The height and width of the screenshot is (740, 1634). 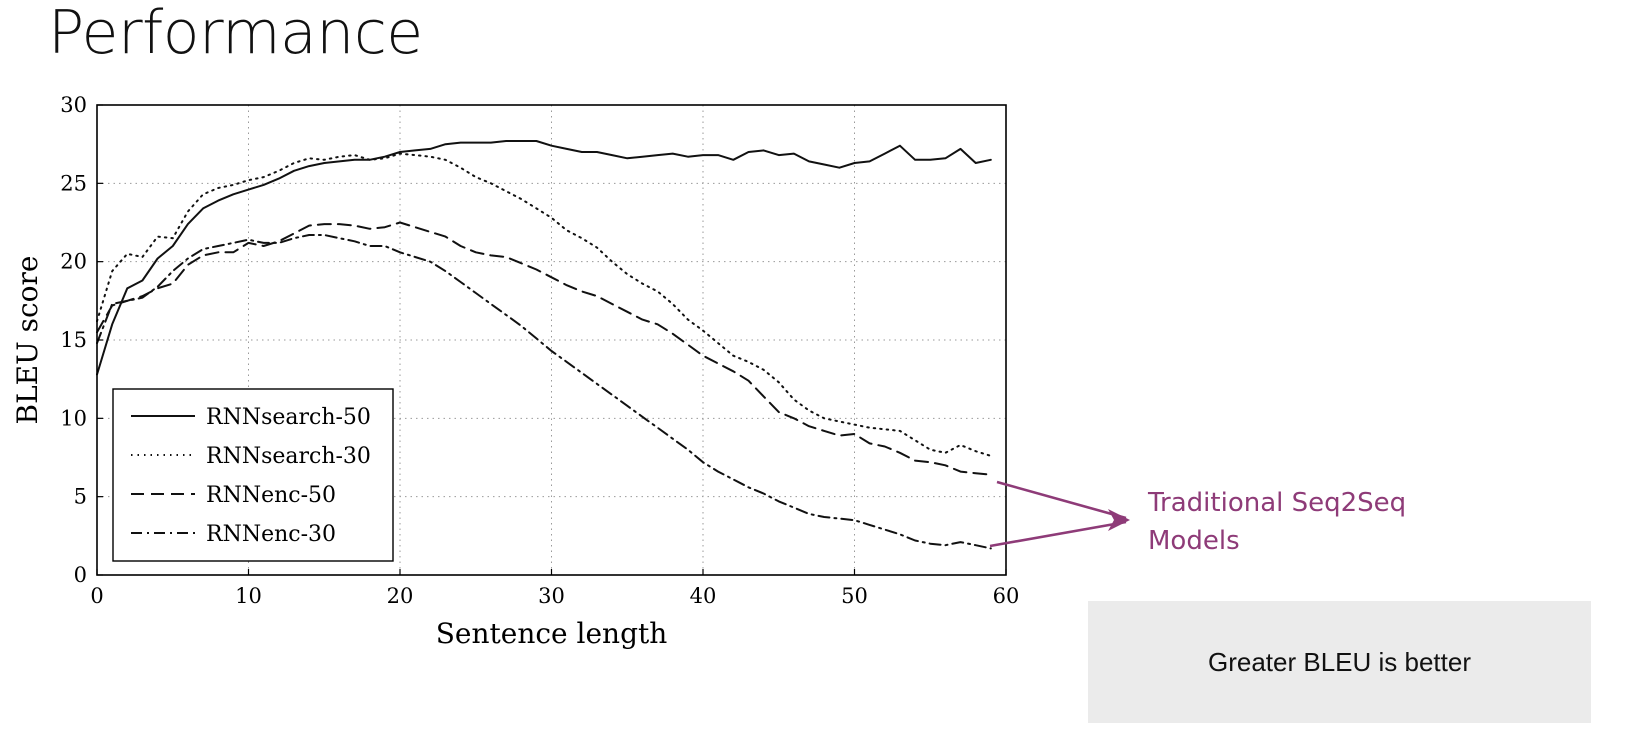 What do you see at coordinates (80, 575) in the screenshot?
I see `y-tick-label: 0` at bounding box center [80, 575].